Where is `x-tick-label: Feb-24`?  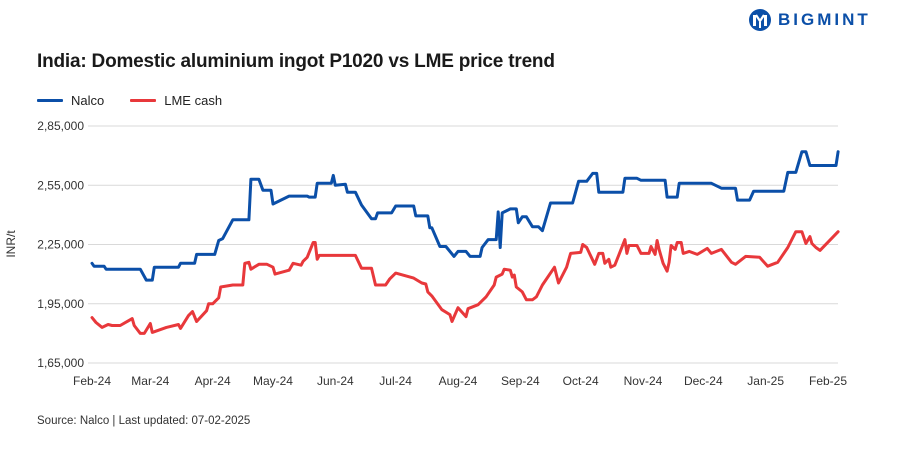 x-tick-label: Feb-24 is located at coordinates (92, 381).